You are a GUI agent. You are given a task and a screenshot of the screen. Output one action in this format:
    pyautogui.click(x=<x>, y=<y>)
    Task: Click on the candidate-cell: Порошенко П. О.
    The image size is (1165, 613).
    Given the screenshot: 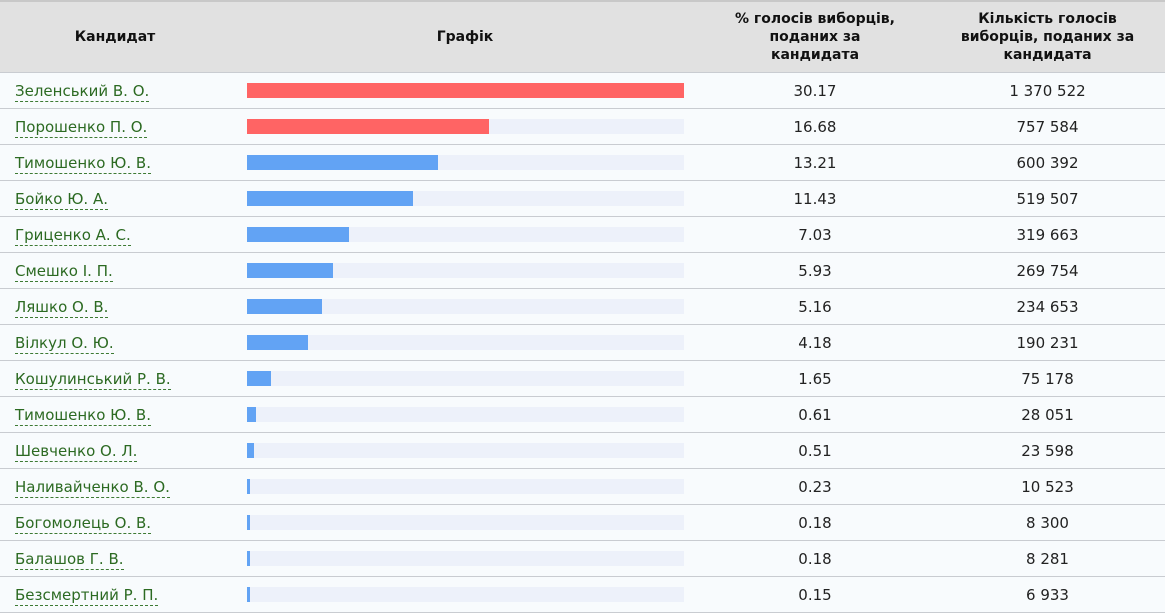 What is the action you would take?
    pyautogui.click(x=115, y=127)
    